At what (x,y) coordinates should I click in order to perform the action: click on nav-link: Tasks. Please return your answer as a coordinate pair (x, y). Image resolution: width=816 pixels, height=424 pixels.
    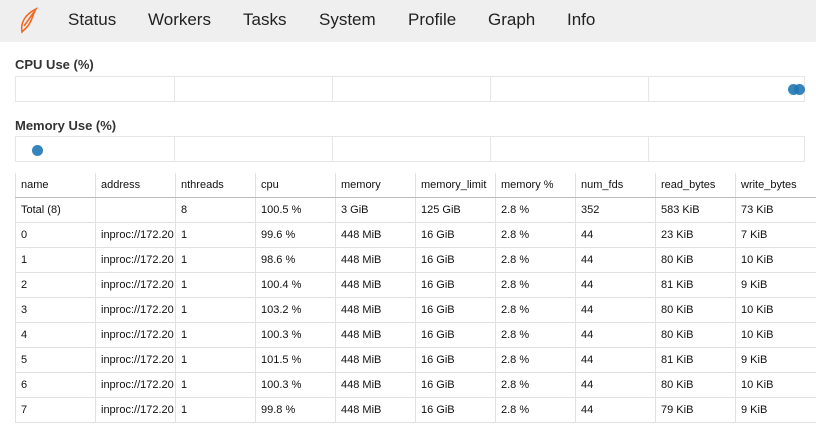
    Looking at the image, I should click on (265, 19).